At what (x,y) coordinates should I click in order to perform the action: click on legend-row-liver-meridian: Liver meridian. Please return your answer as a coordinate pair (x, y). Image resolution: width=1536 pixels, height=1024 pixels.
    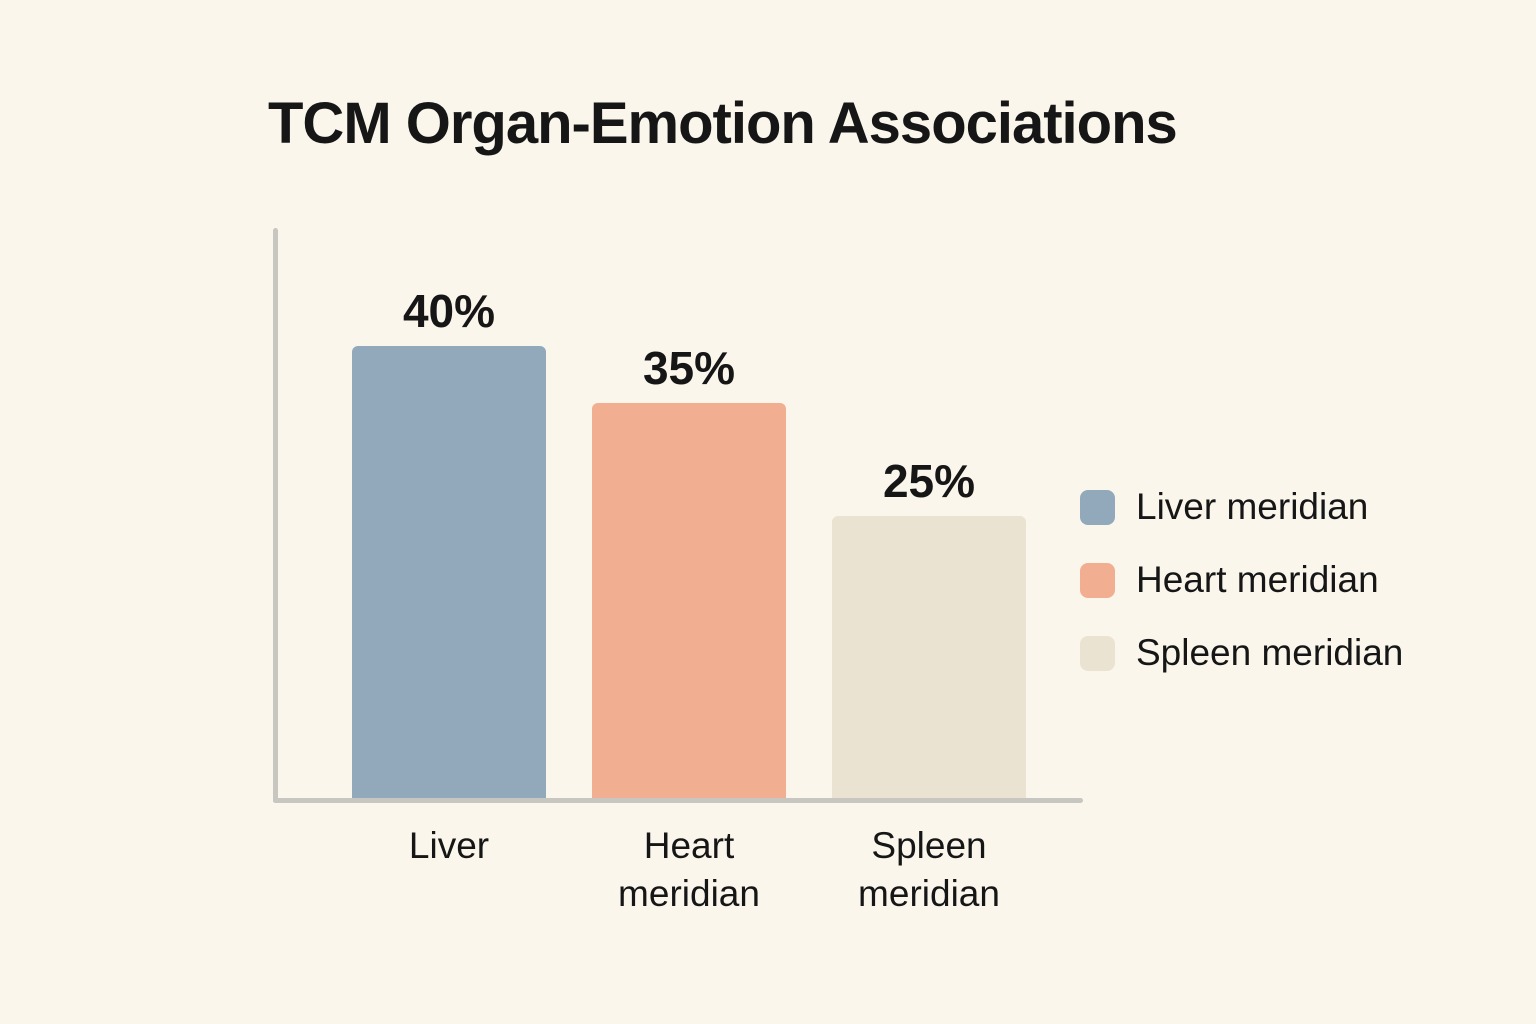
    Looking at the image, I should click on (1241, 507).